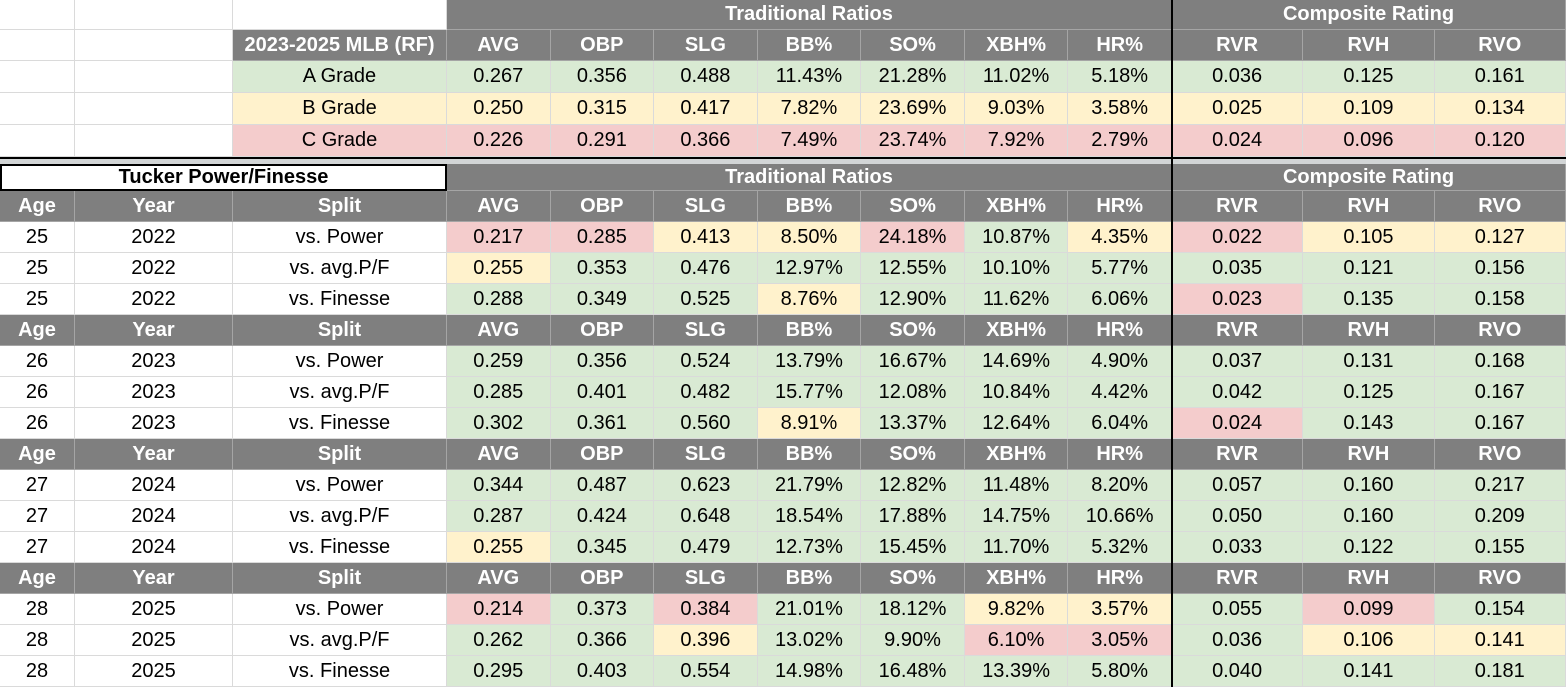 The width and height of the screenshot is (1566, 687). What do you see at coordinates (37, 578) in the screenshot?
I see `col-header-age: Age` at bounding box center [37, 578].